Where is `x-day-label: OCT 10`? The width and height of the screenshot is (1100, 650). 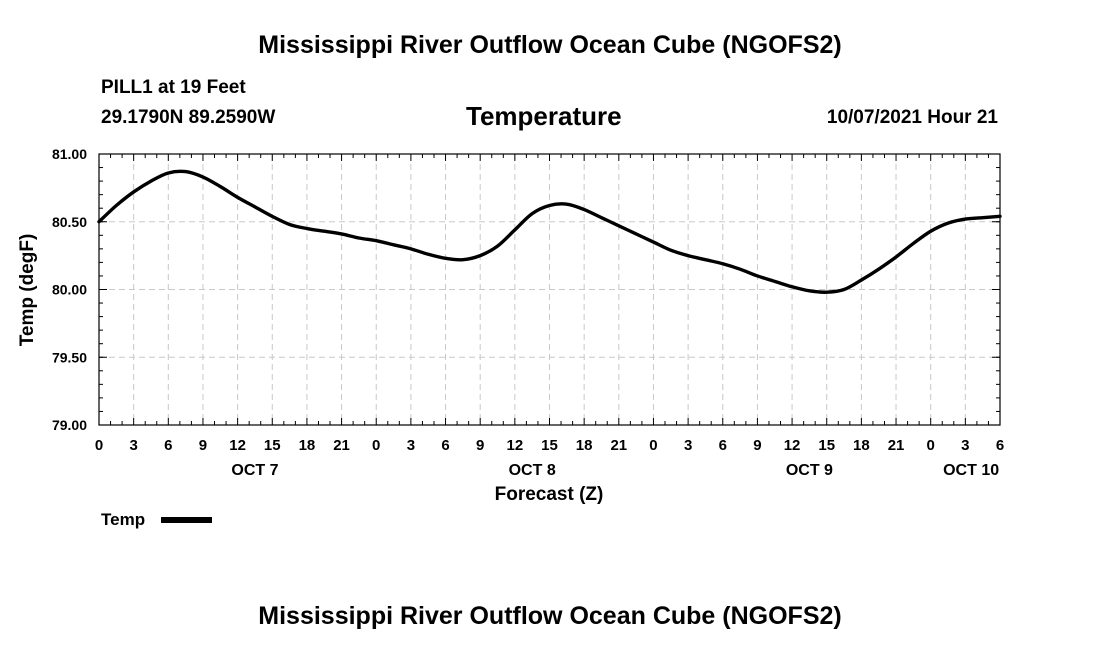 x-day-label: OCT 10 is located at coordinates (971, 470).